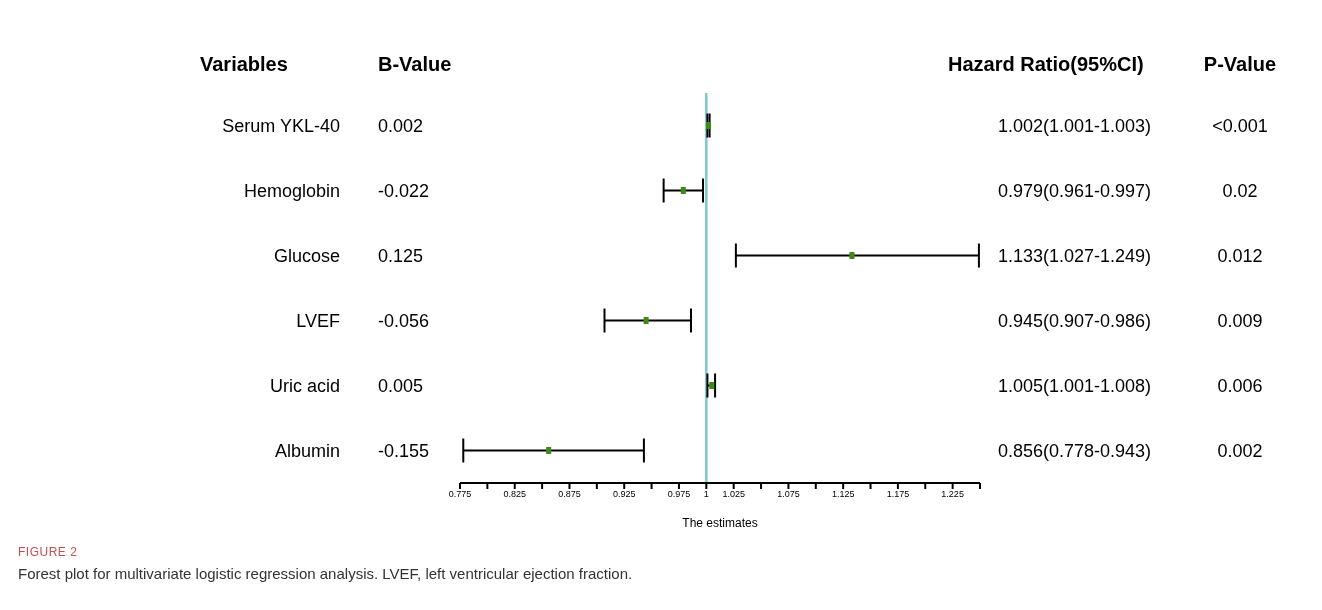 The height and width of the screenshot is (610, 1322). Describe the element at coordinates (624, 494) in the screenshot. I see `x-tick-label: 0.925` at that location.